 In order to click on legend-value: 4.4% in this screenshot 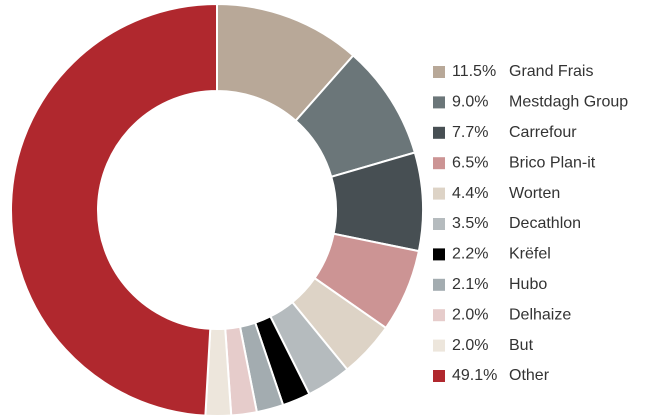, I will do `click(470, 193)`.